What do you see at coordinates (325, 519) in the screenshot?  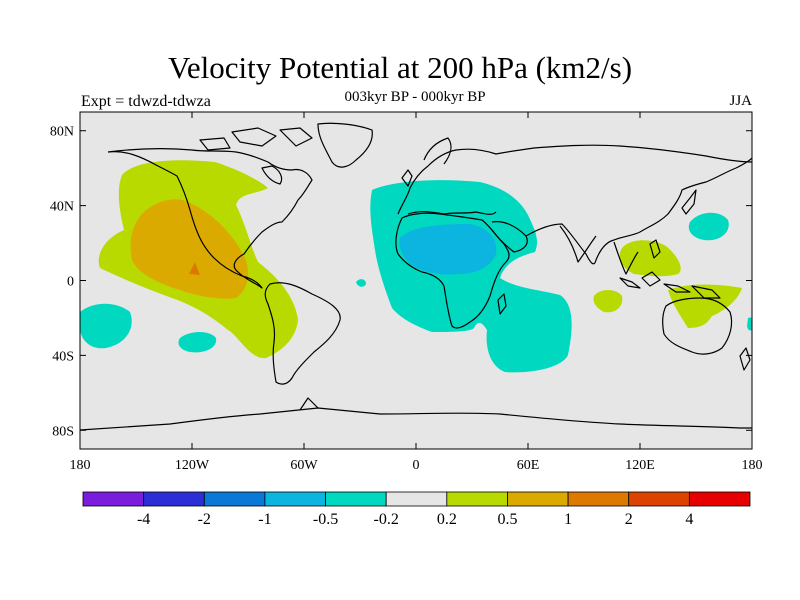 I see `colorbar-label: -0.5` at bounding box center [325, 519].